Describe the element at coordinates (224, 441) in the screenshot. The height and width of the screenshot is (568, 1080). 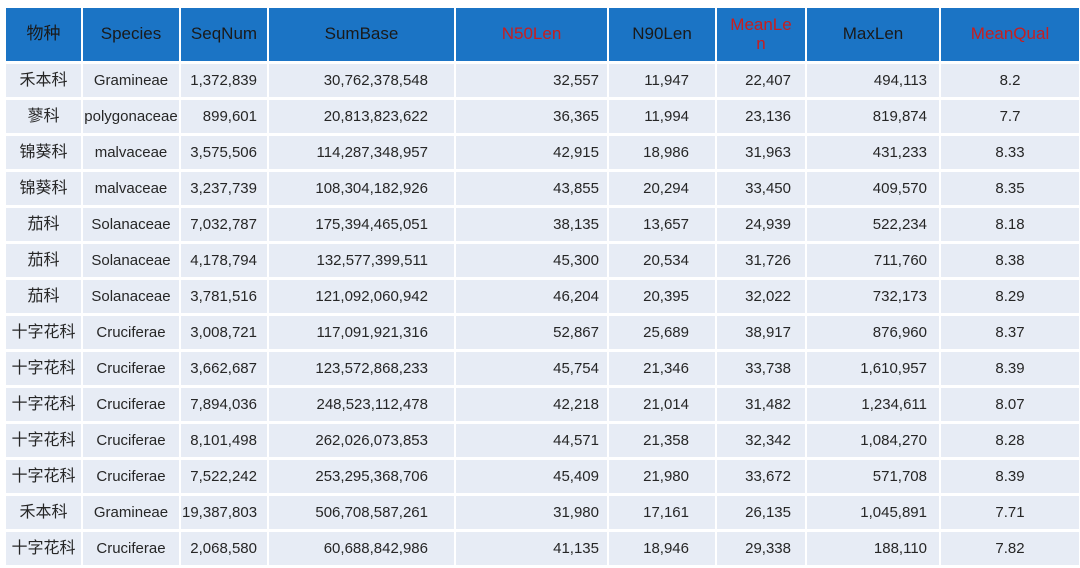
I see `table-cell-seqnum: 8,101,498` at that location.